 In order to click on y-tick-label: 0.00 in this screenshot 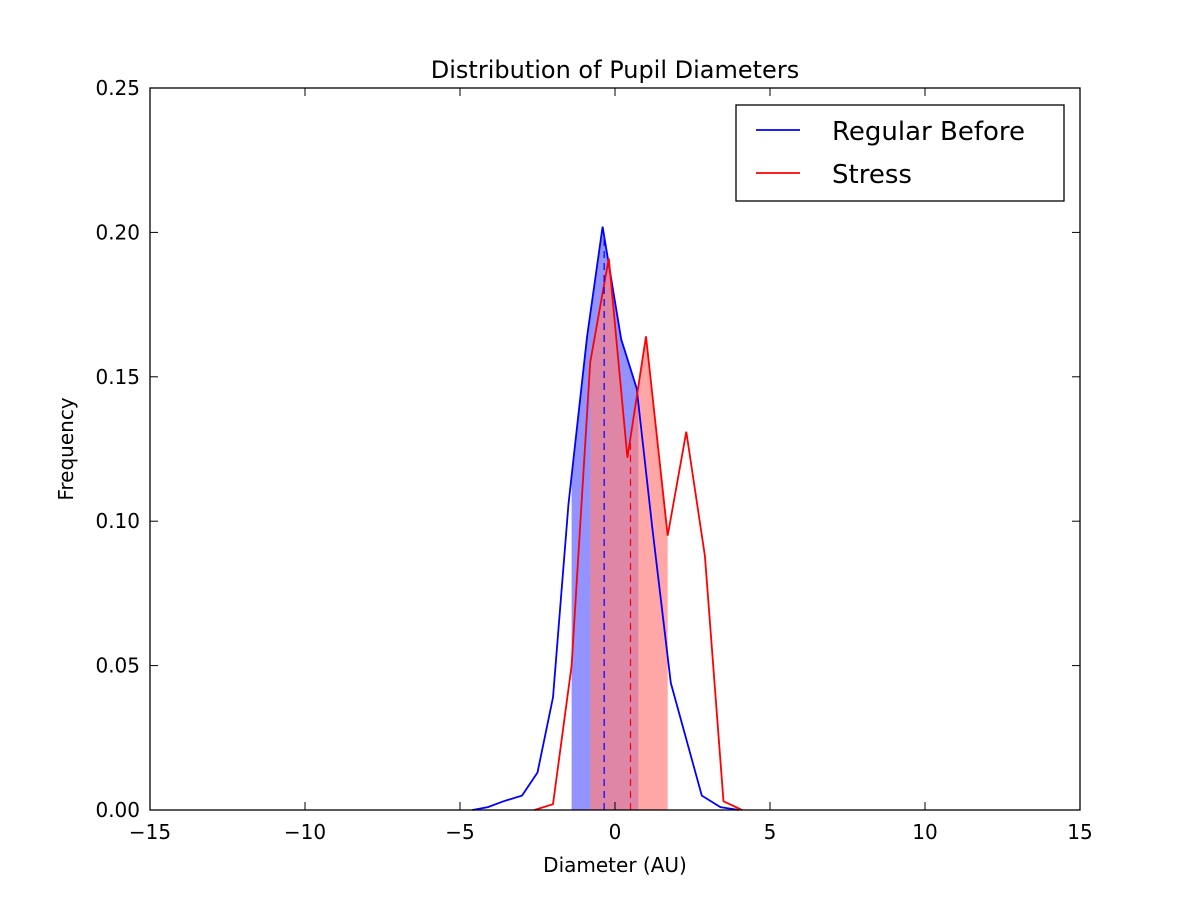, I will do `click(117, 810)`.